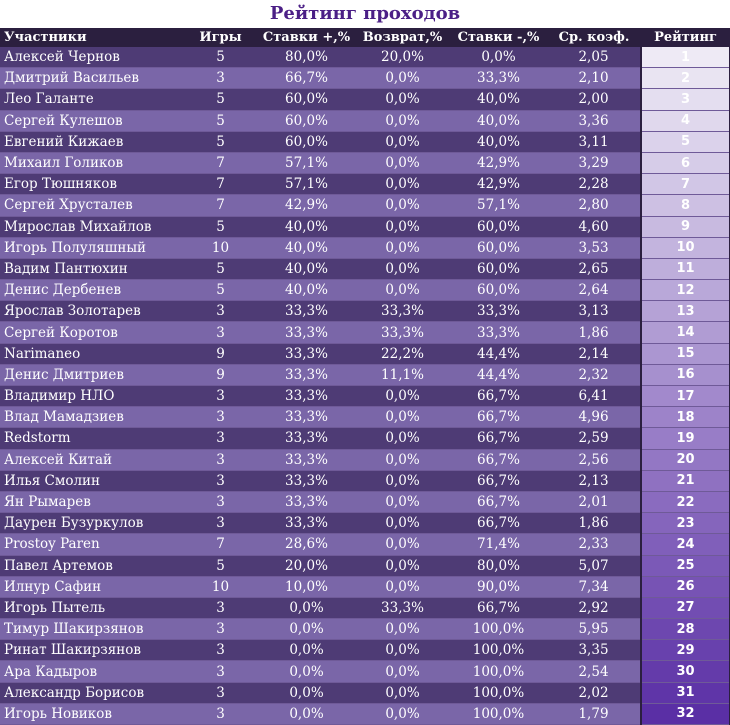 The width and height of the screenshot is (730, 725). What do you see at coordinates (91, 438) in the screenshot?
I see `participant-name-cell: Redstorm` at bounding box center [91, 438].